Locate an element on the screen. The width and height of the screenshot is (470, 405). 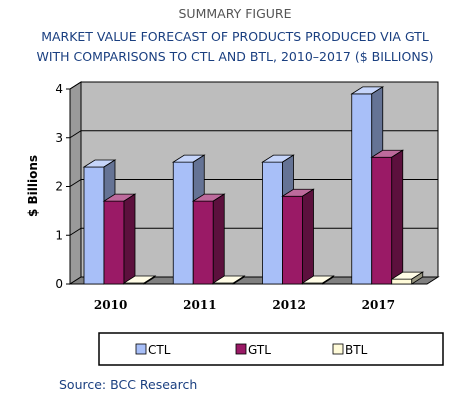
source-note: Source: BCC Research is located at coordinates (128, 384).